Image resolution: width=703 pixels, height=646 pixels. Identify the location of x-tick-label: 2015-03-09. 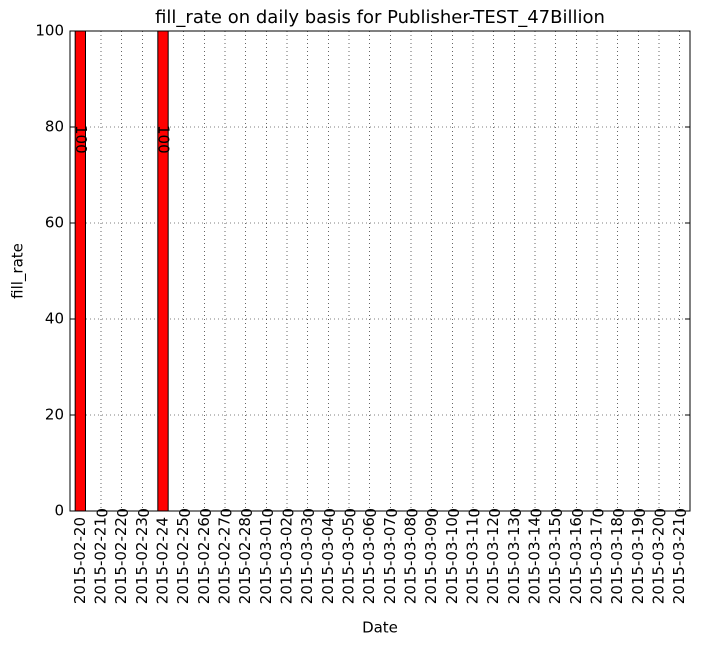
(431, 560).